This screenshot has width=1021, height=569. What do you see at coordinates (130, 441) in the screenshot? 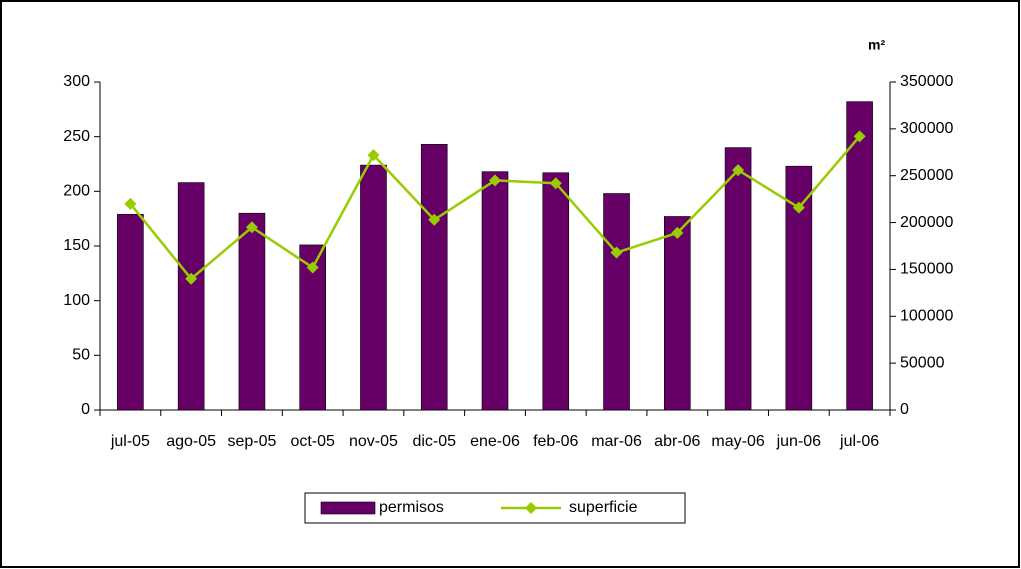
I see `x-tick-label: jul-05` at bounding box center [130, 441].